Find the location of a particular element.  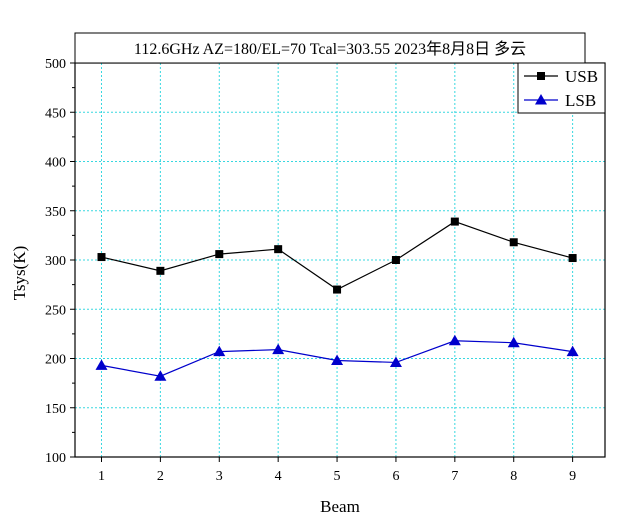

y-tick-label: 500 is located at coordinates (55, 64).